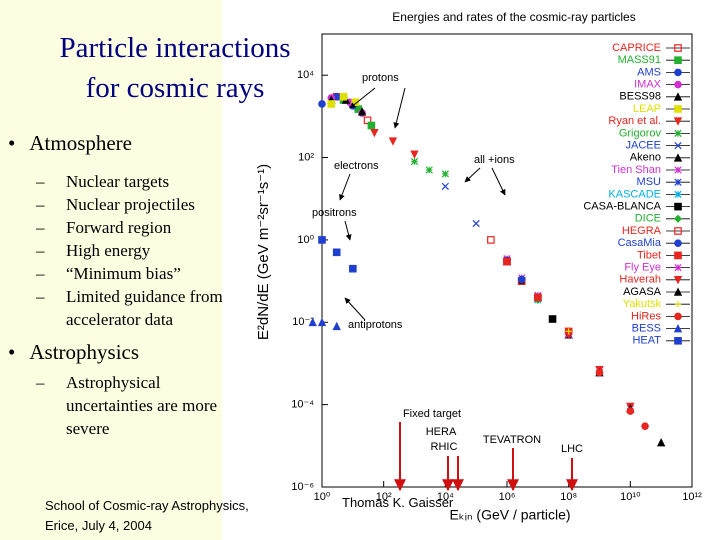 This screenshot has width=720, height=540. What do you see at coordinates (334, 213) in the screenshot?
I see `annotation: positrons` at bounding box center [334, 213].